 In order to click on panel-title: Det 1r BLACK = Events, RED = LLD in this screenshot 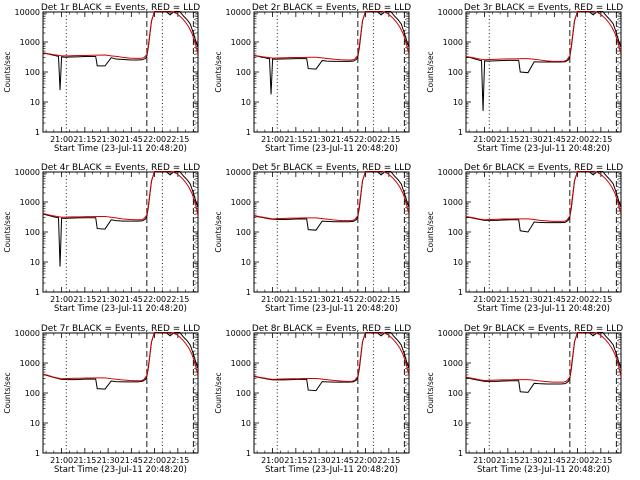, I will do `click(120, 8)`.